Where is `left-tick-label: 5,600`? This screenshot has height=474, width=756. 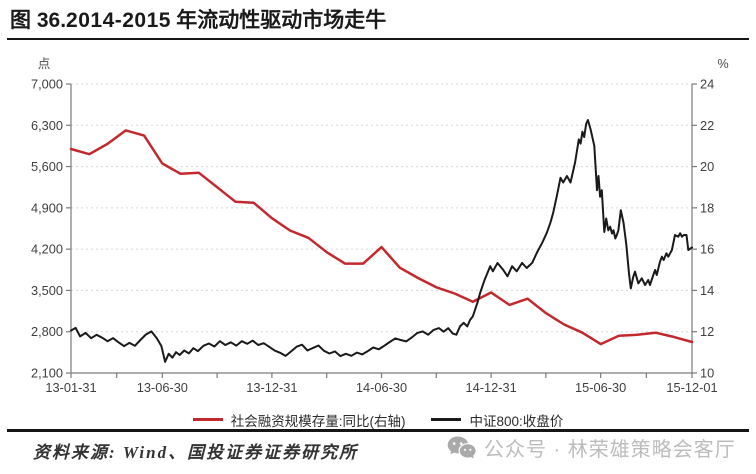
left-tick-label: 5,600 is located at coordinates (47, 166).